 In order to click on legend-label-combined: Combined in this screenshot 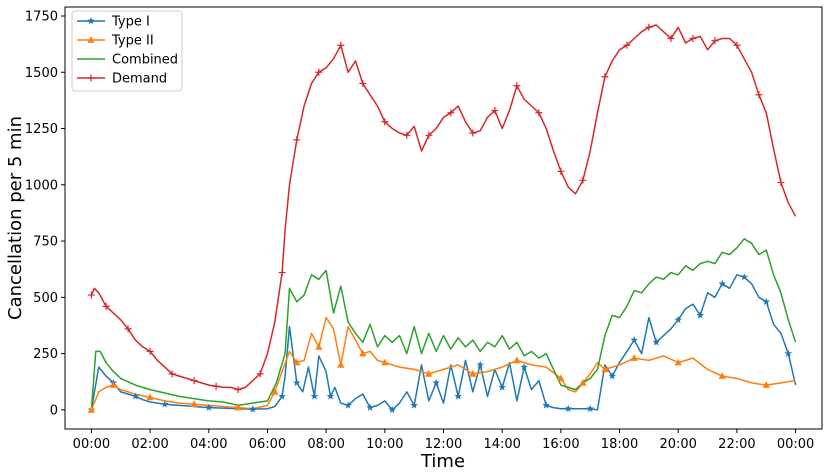, I will do `click(145, 60)`.